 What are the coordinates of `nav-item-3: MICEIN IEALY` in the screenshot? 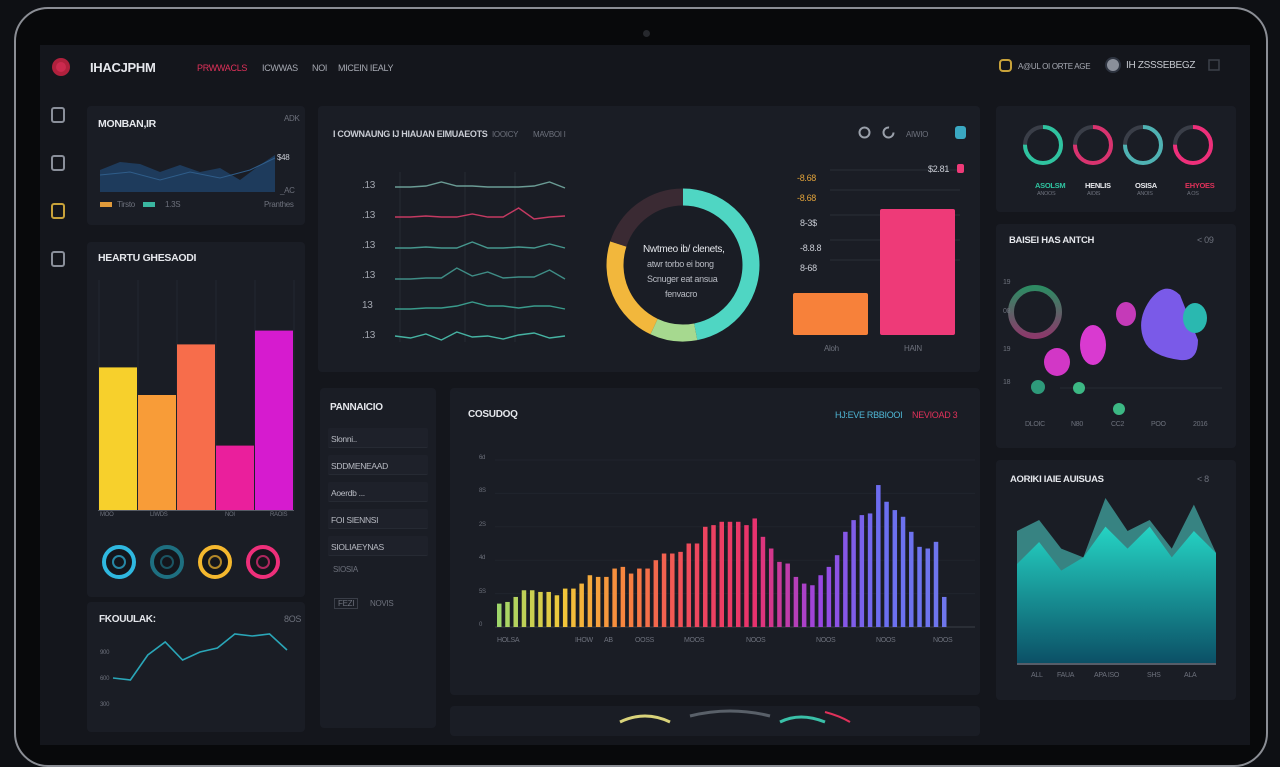 It's located at (366, 68).